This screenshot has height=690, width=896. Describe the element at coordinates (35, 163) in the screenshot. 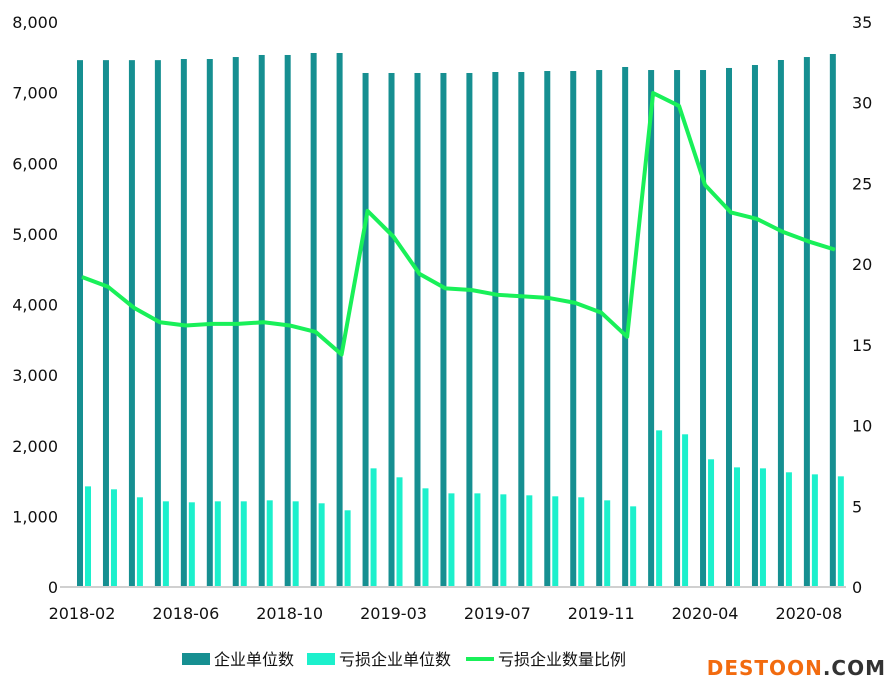

I see `y-left-tick: 6,000` at that location.